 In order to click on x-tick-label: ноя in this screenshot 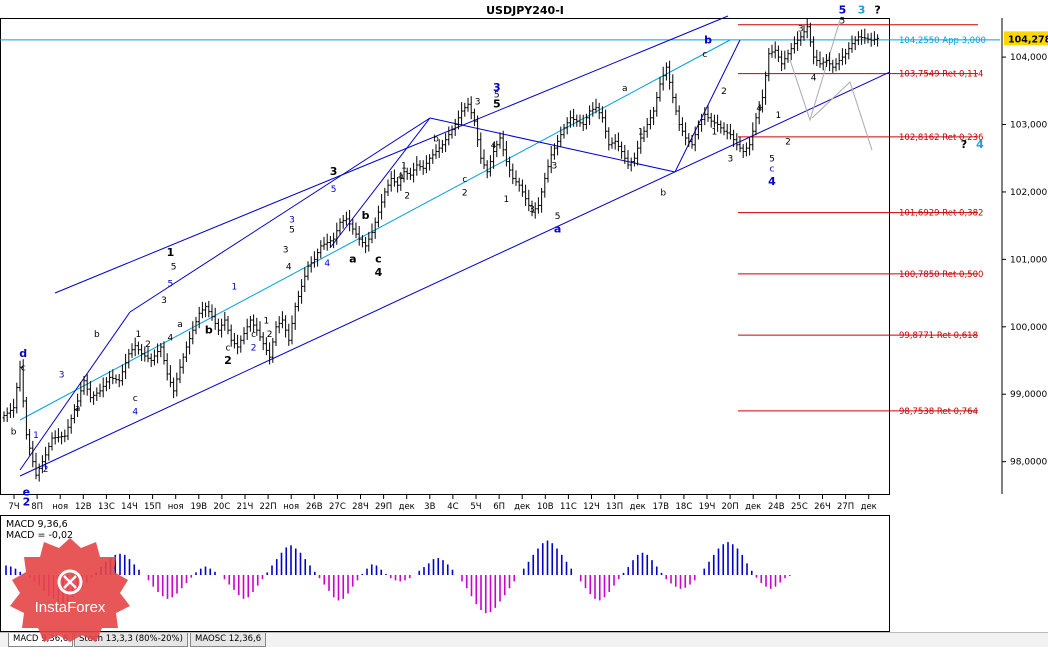, I will do `click(291, 507)`.